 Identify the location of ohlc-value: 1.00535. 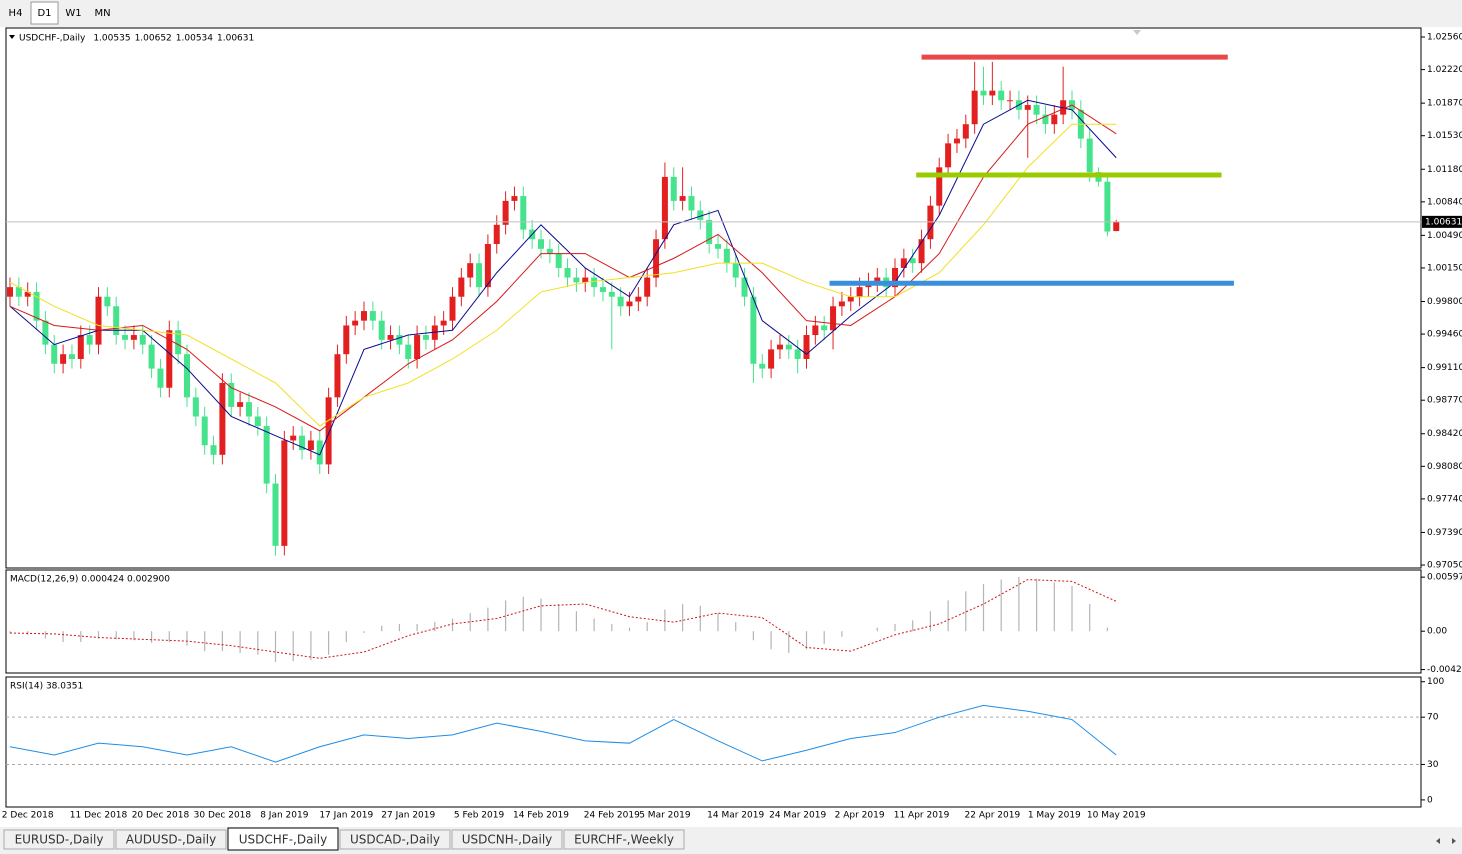
(111, 39).